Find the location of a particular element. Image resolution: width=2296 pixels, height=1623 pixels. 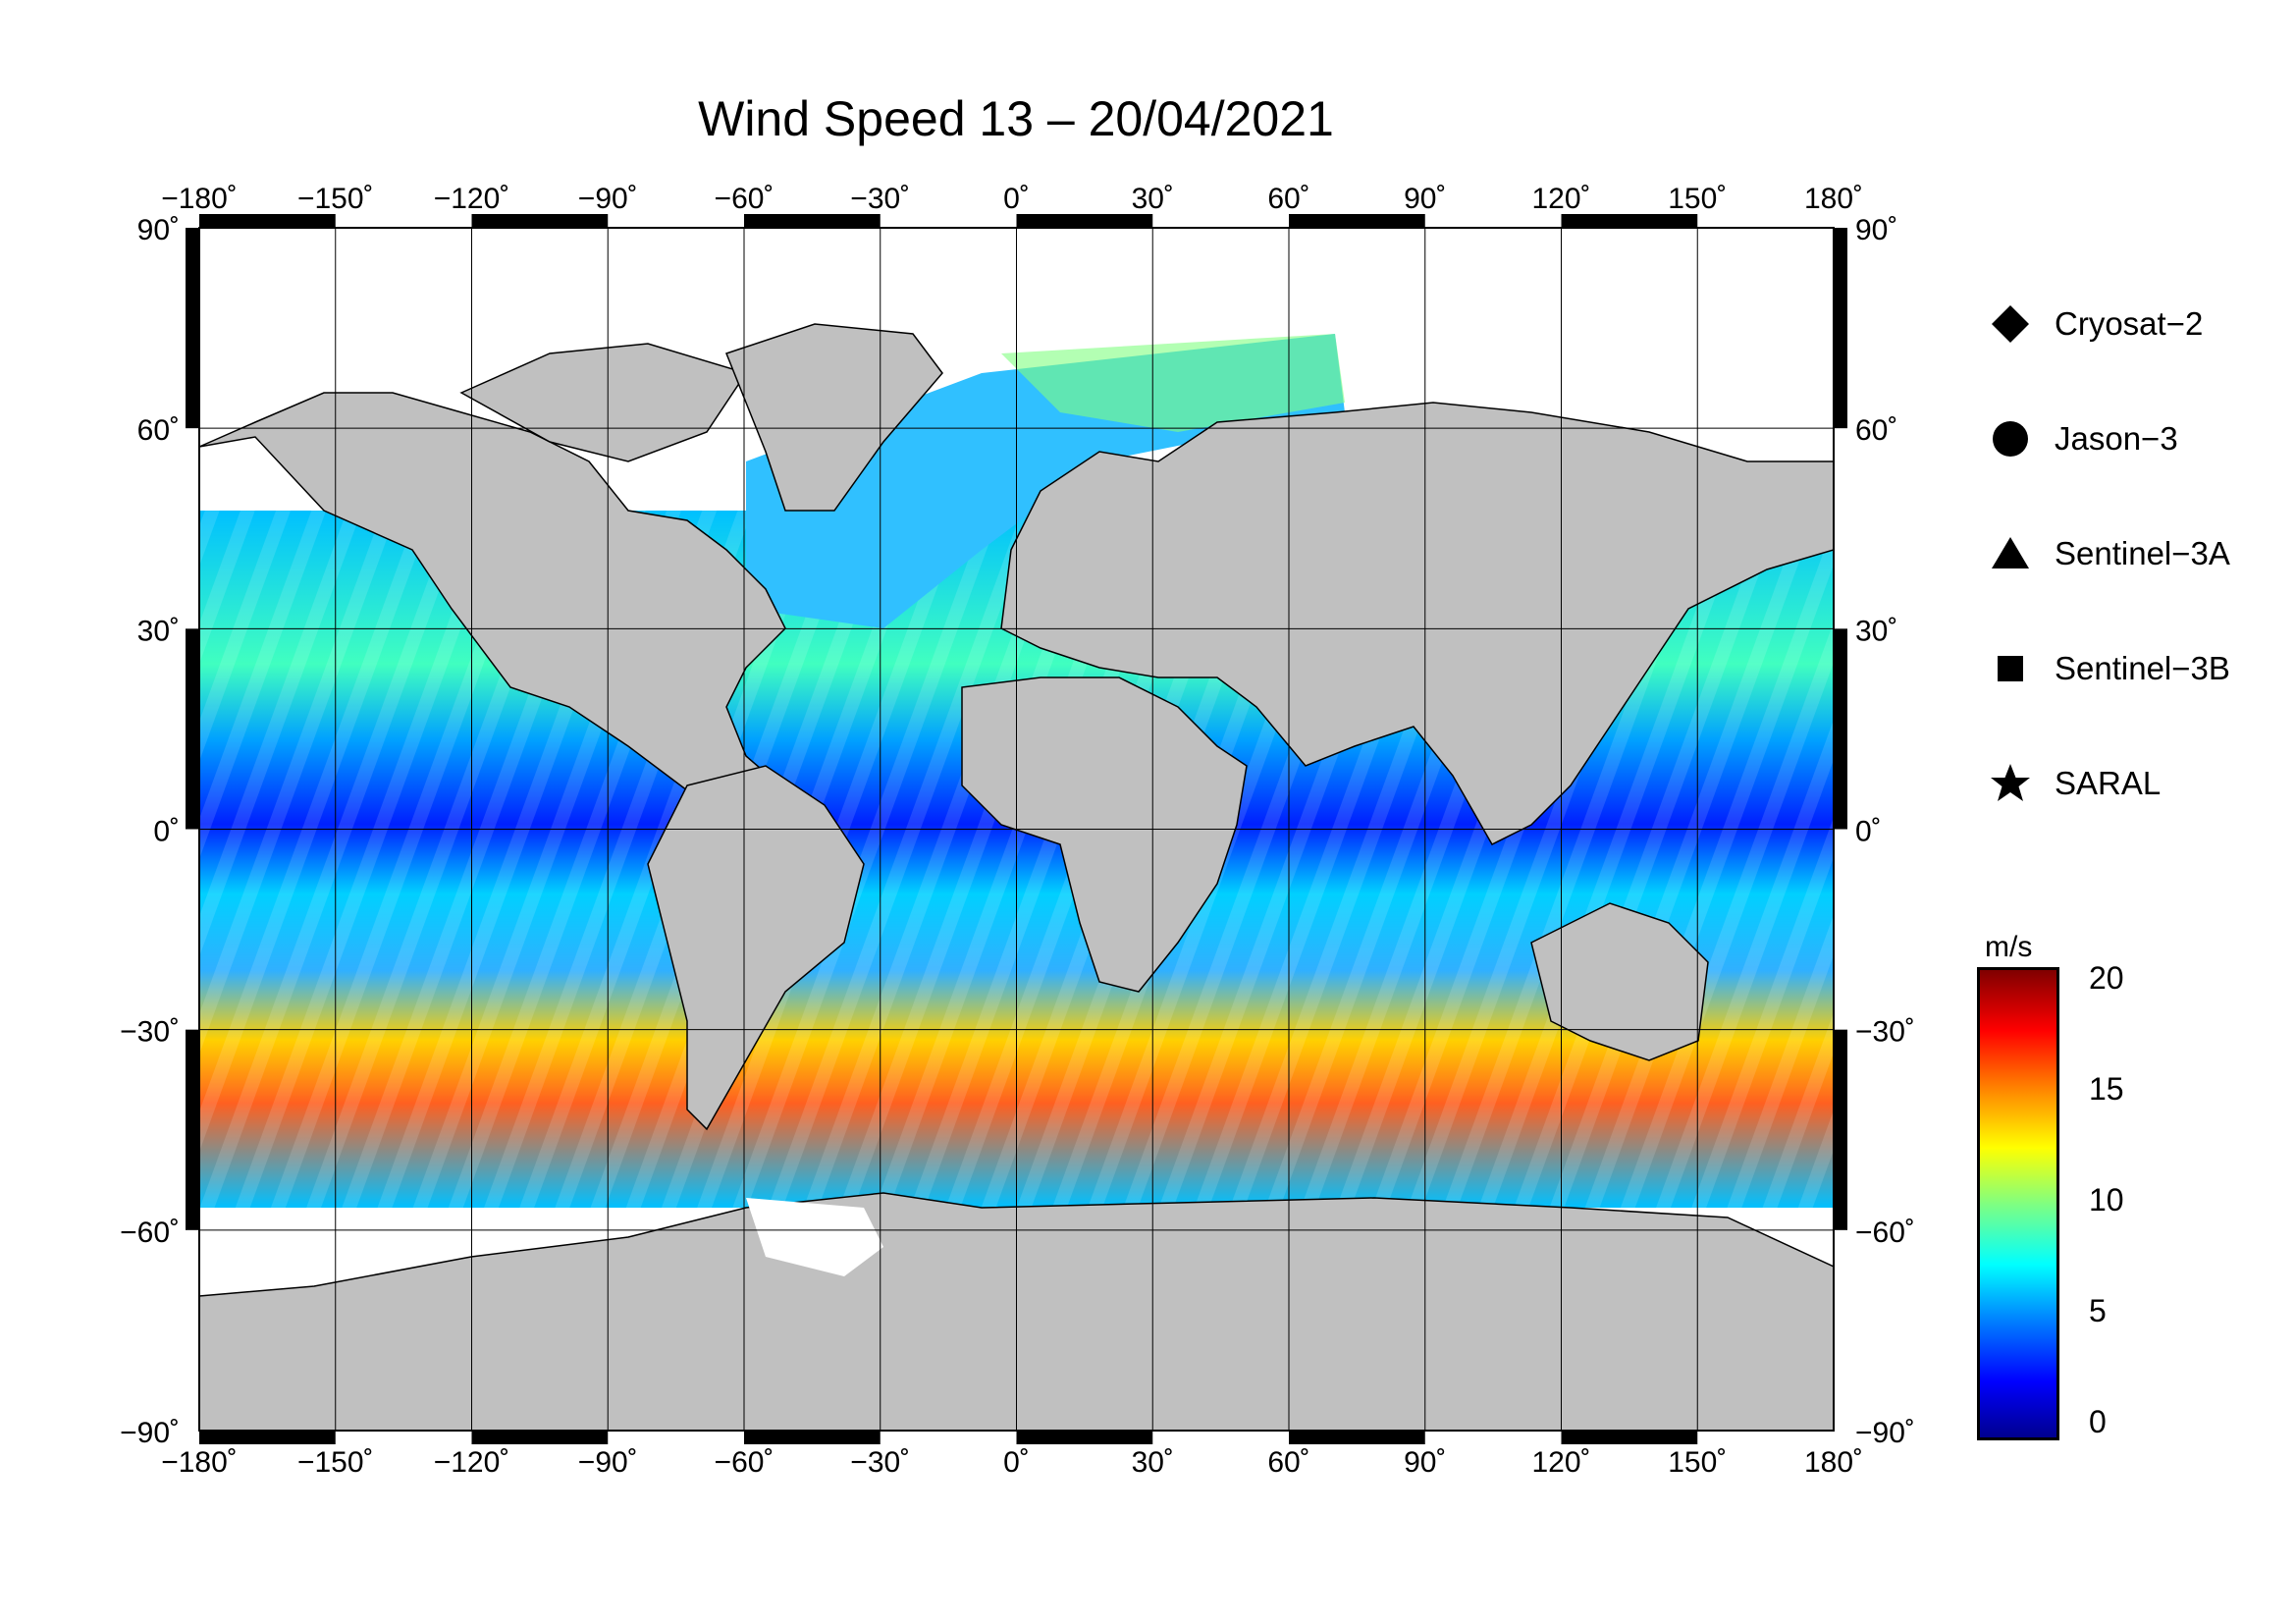

legend-item: Sentinel−3B is located at coordinates (2135, 668).